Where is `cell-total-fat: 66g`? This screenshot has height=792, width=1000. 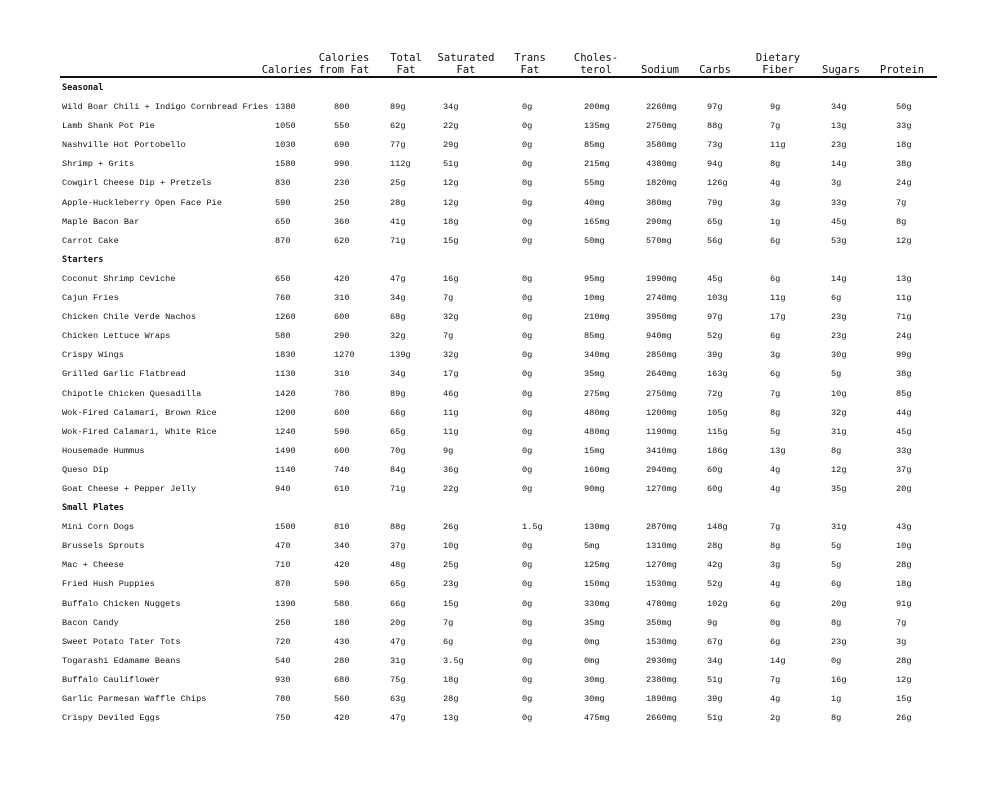 cell-total-fat: 66g is located at coordinates (398, 603).